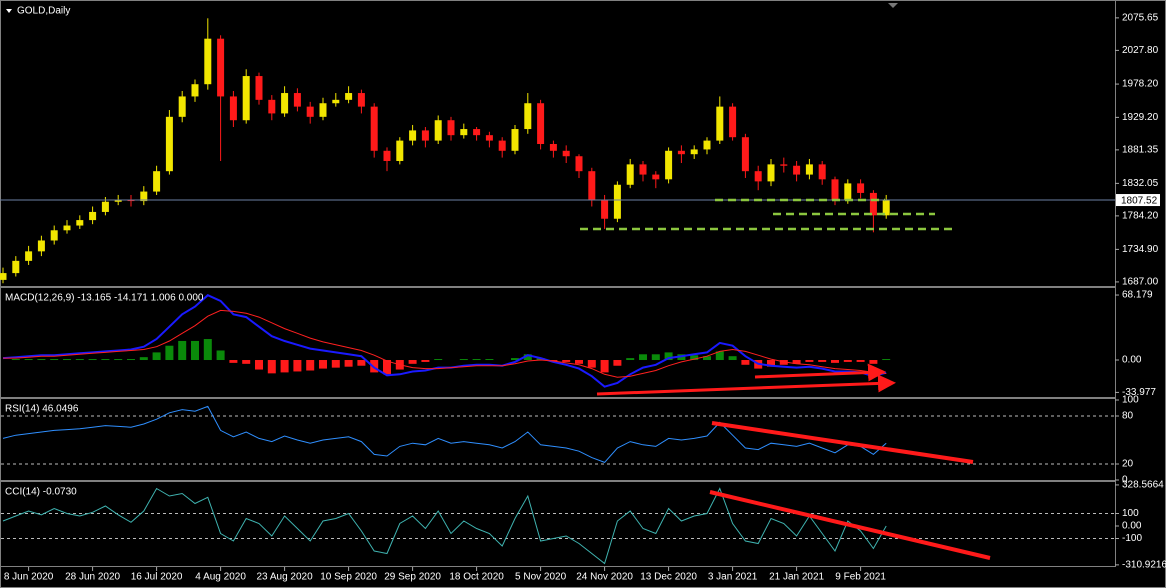 The width and height of the screenshot is (1166, 588). Describe the element at coordinates (541, 577) in the screenshot. I see `x-tick-label: 5 Nov 2020` at that location.